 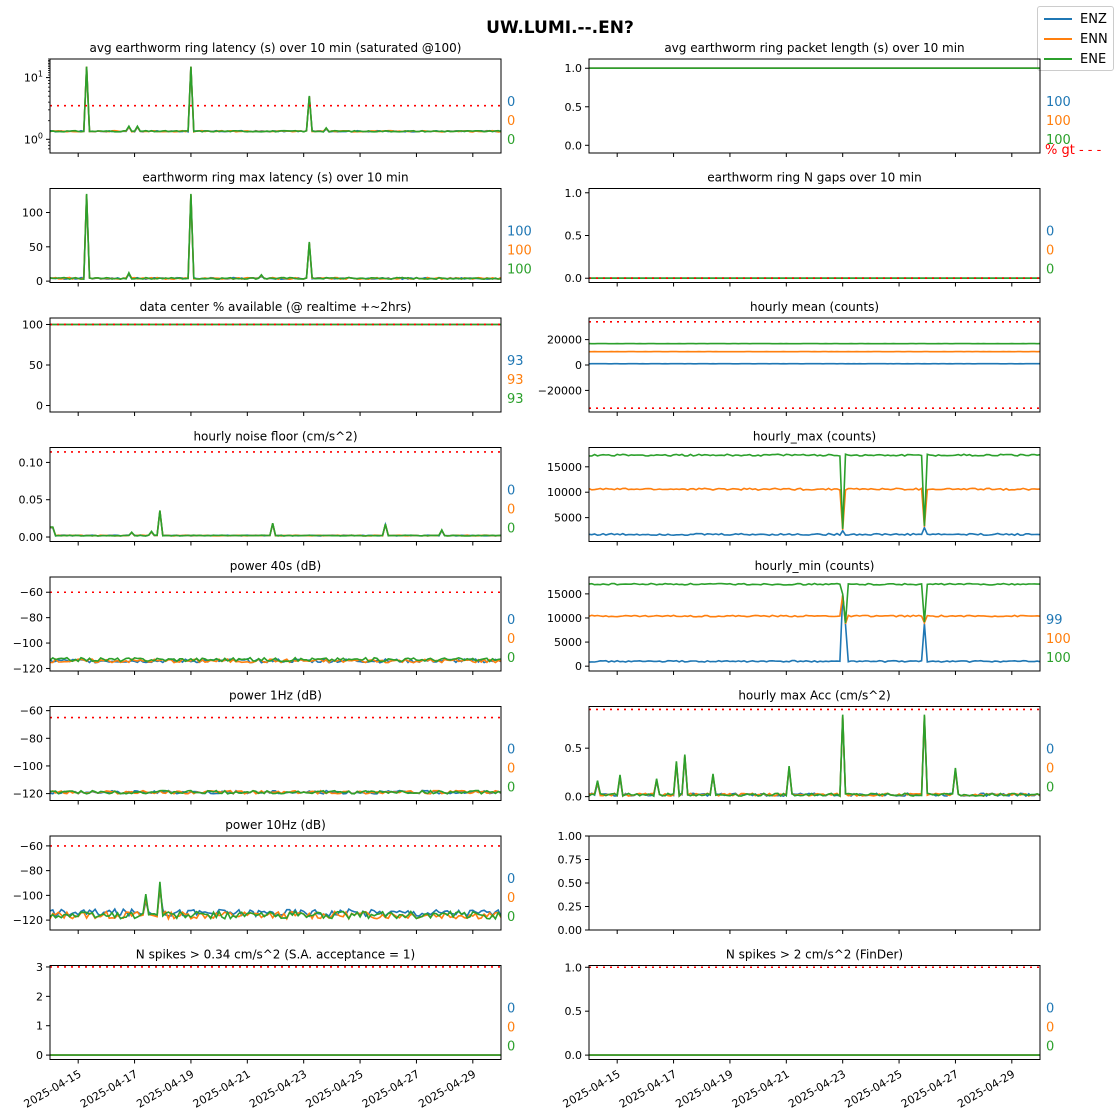 I want to click on subplot: hourly_max (counts) 5000 10000 15000, so click(x=794, y=488).